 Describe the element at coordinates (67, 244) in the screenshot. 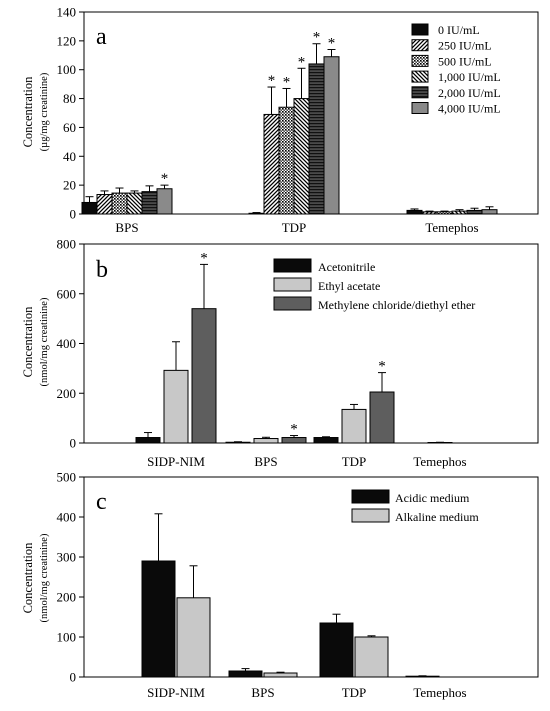

I see `y-tick-label: 800` at that location.